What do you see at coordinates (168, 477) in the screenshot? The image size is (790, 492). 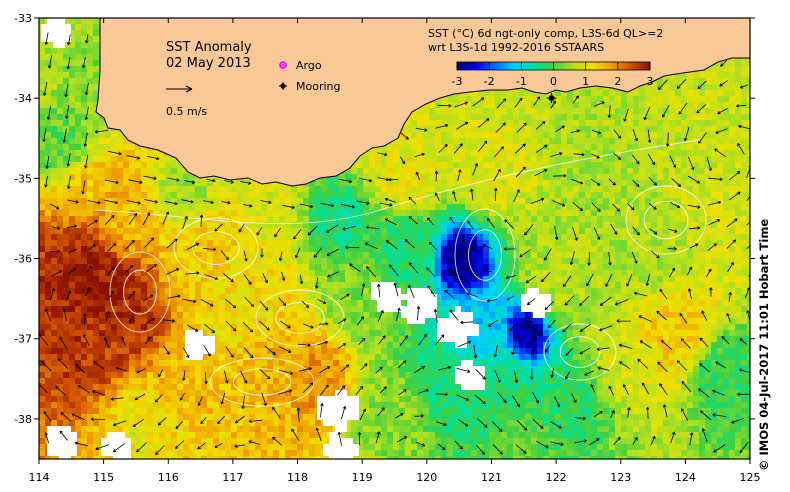 I see `lon-tick-label: 116` at bounding box center [168, 477].